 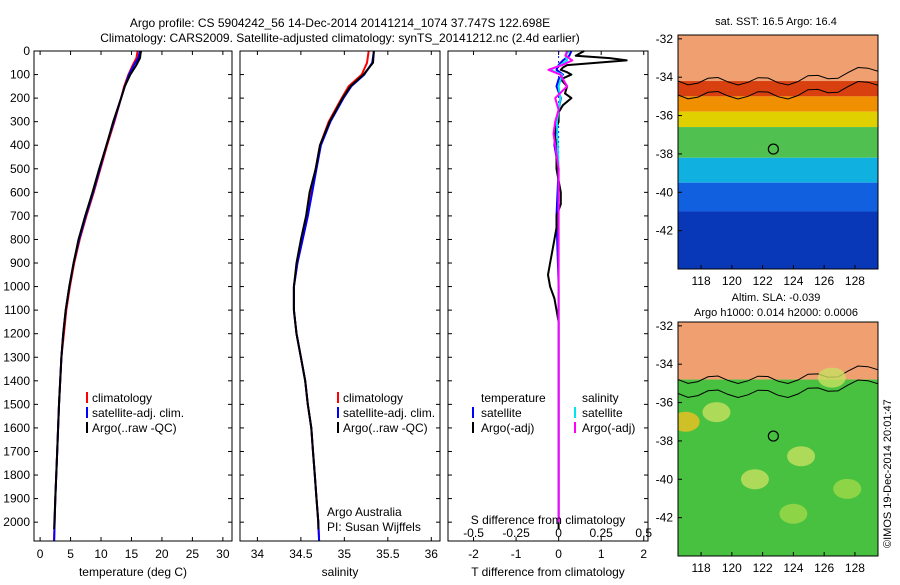 I want to click on salinity-annotation-1: Argo Australia, so click(x=364, y=512).